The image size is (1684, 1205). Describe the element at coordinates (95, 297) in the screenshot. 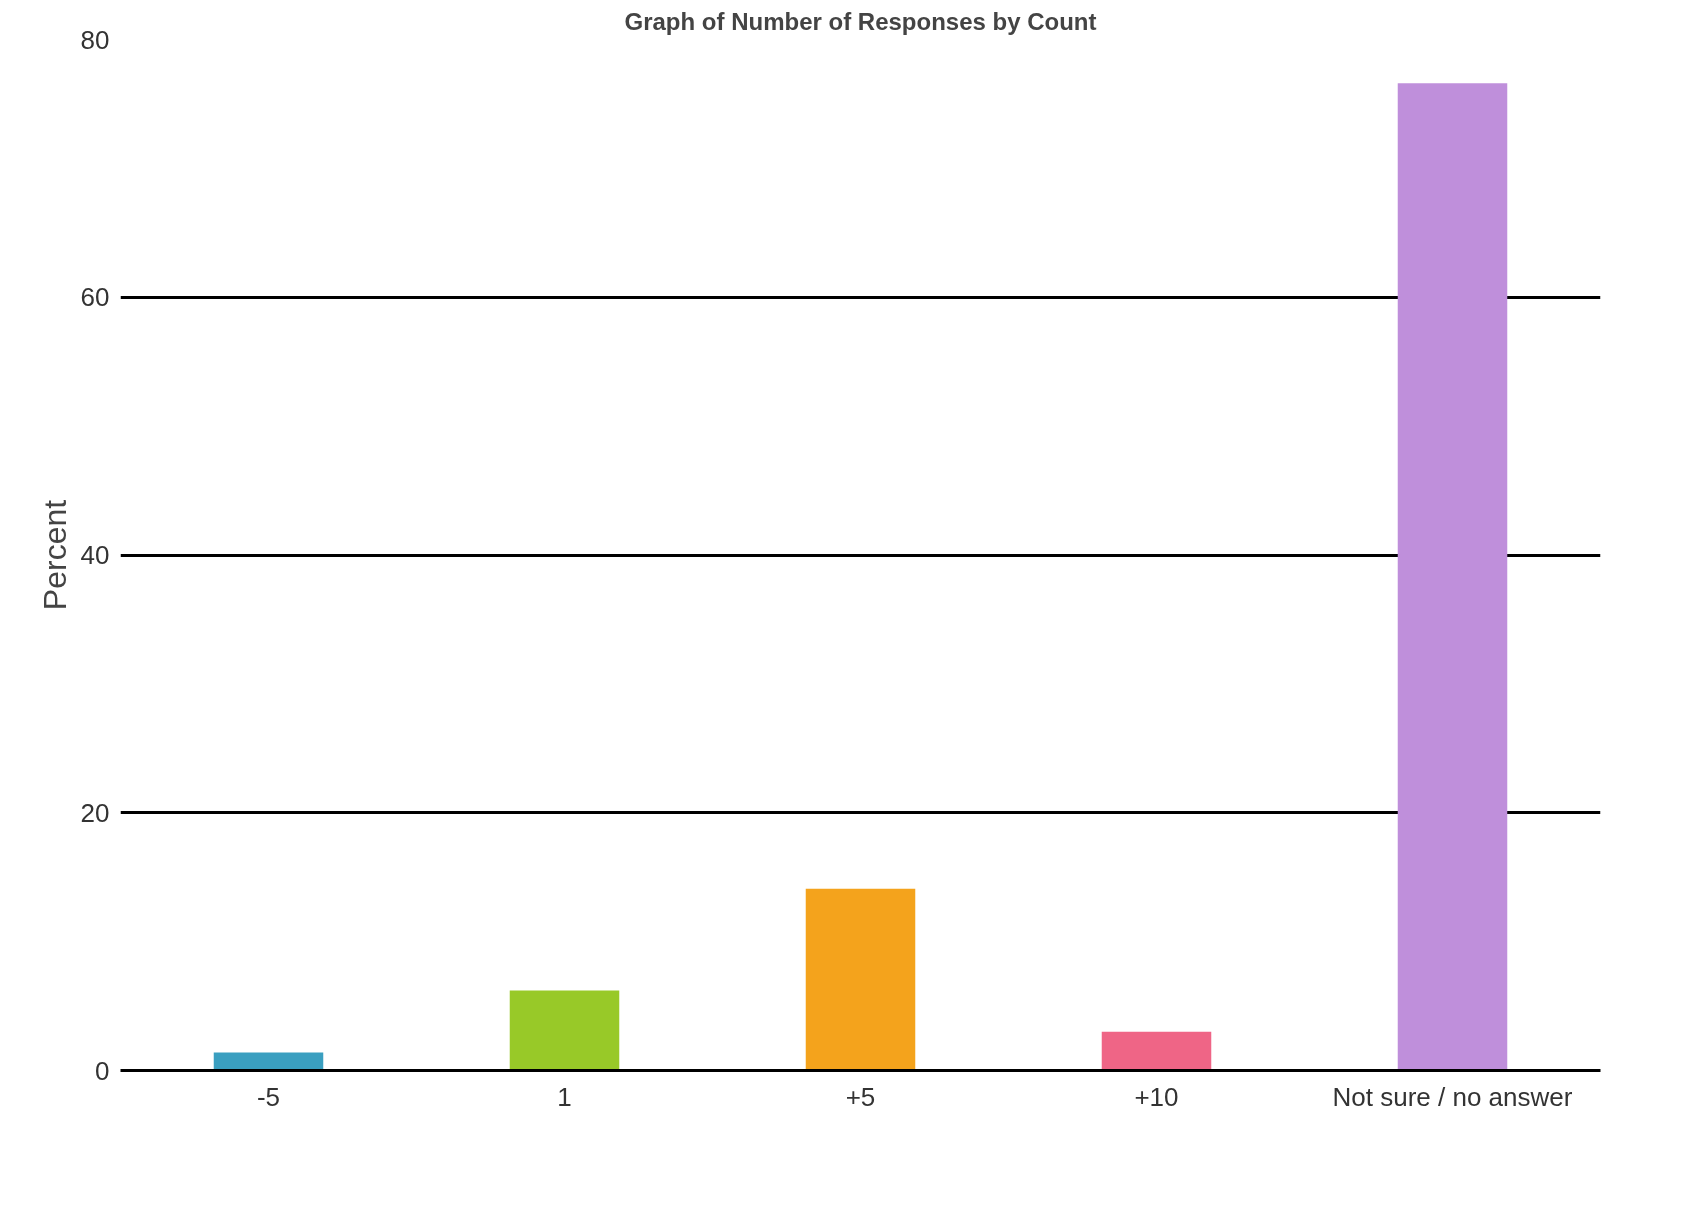

I see `y-tick-label: 60` at that location.